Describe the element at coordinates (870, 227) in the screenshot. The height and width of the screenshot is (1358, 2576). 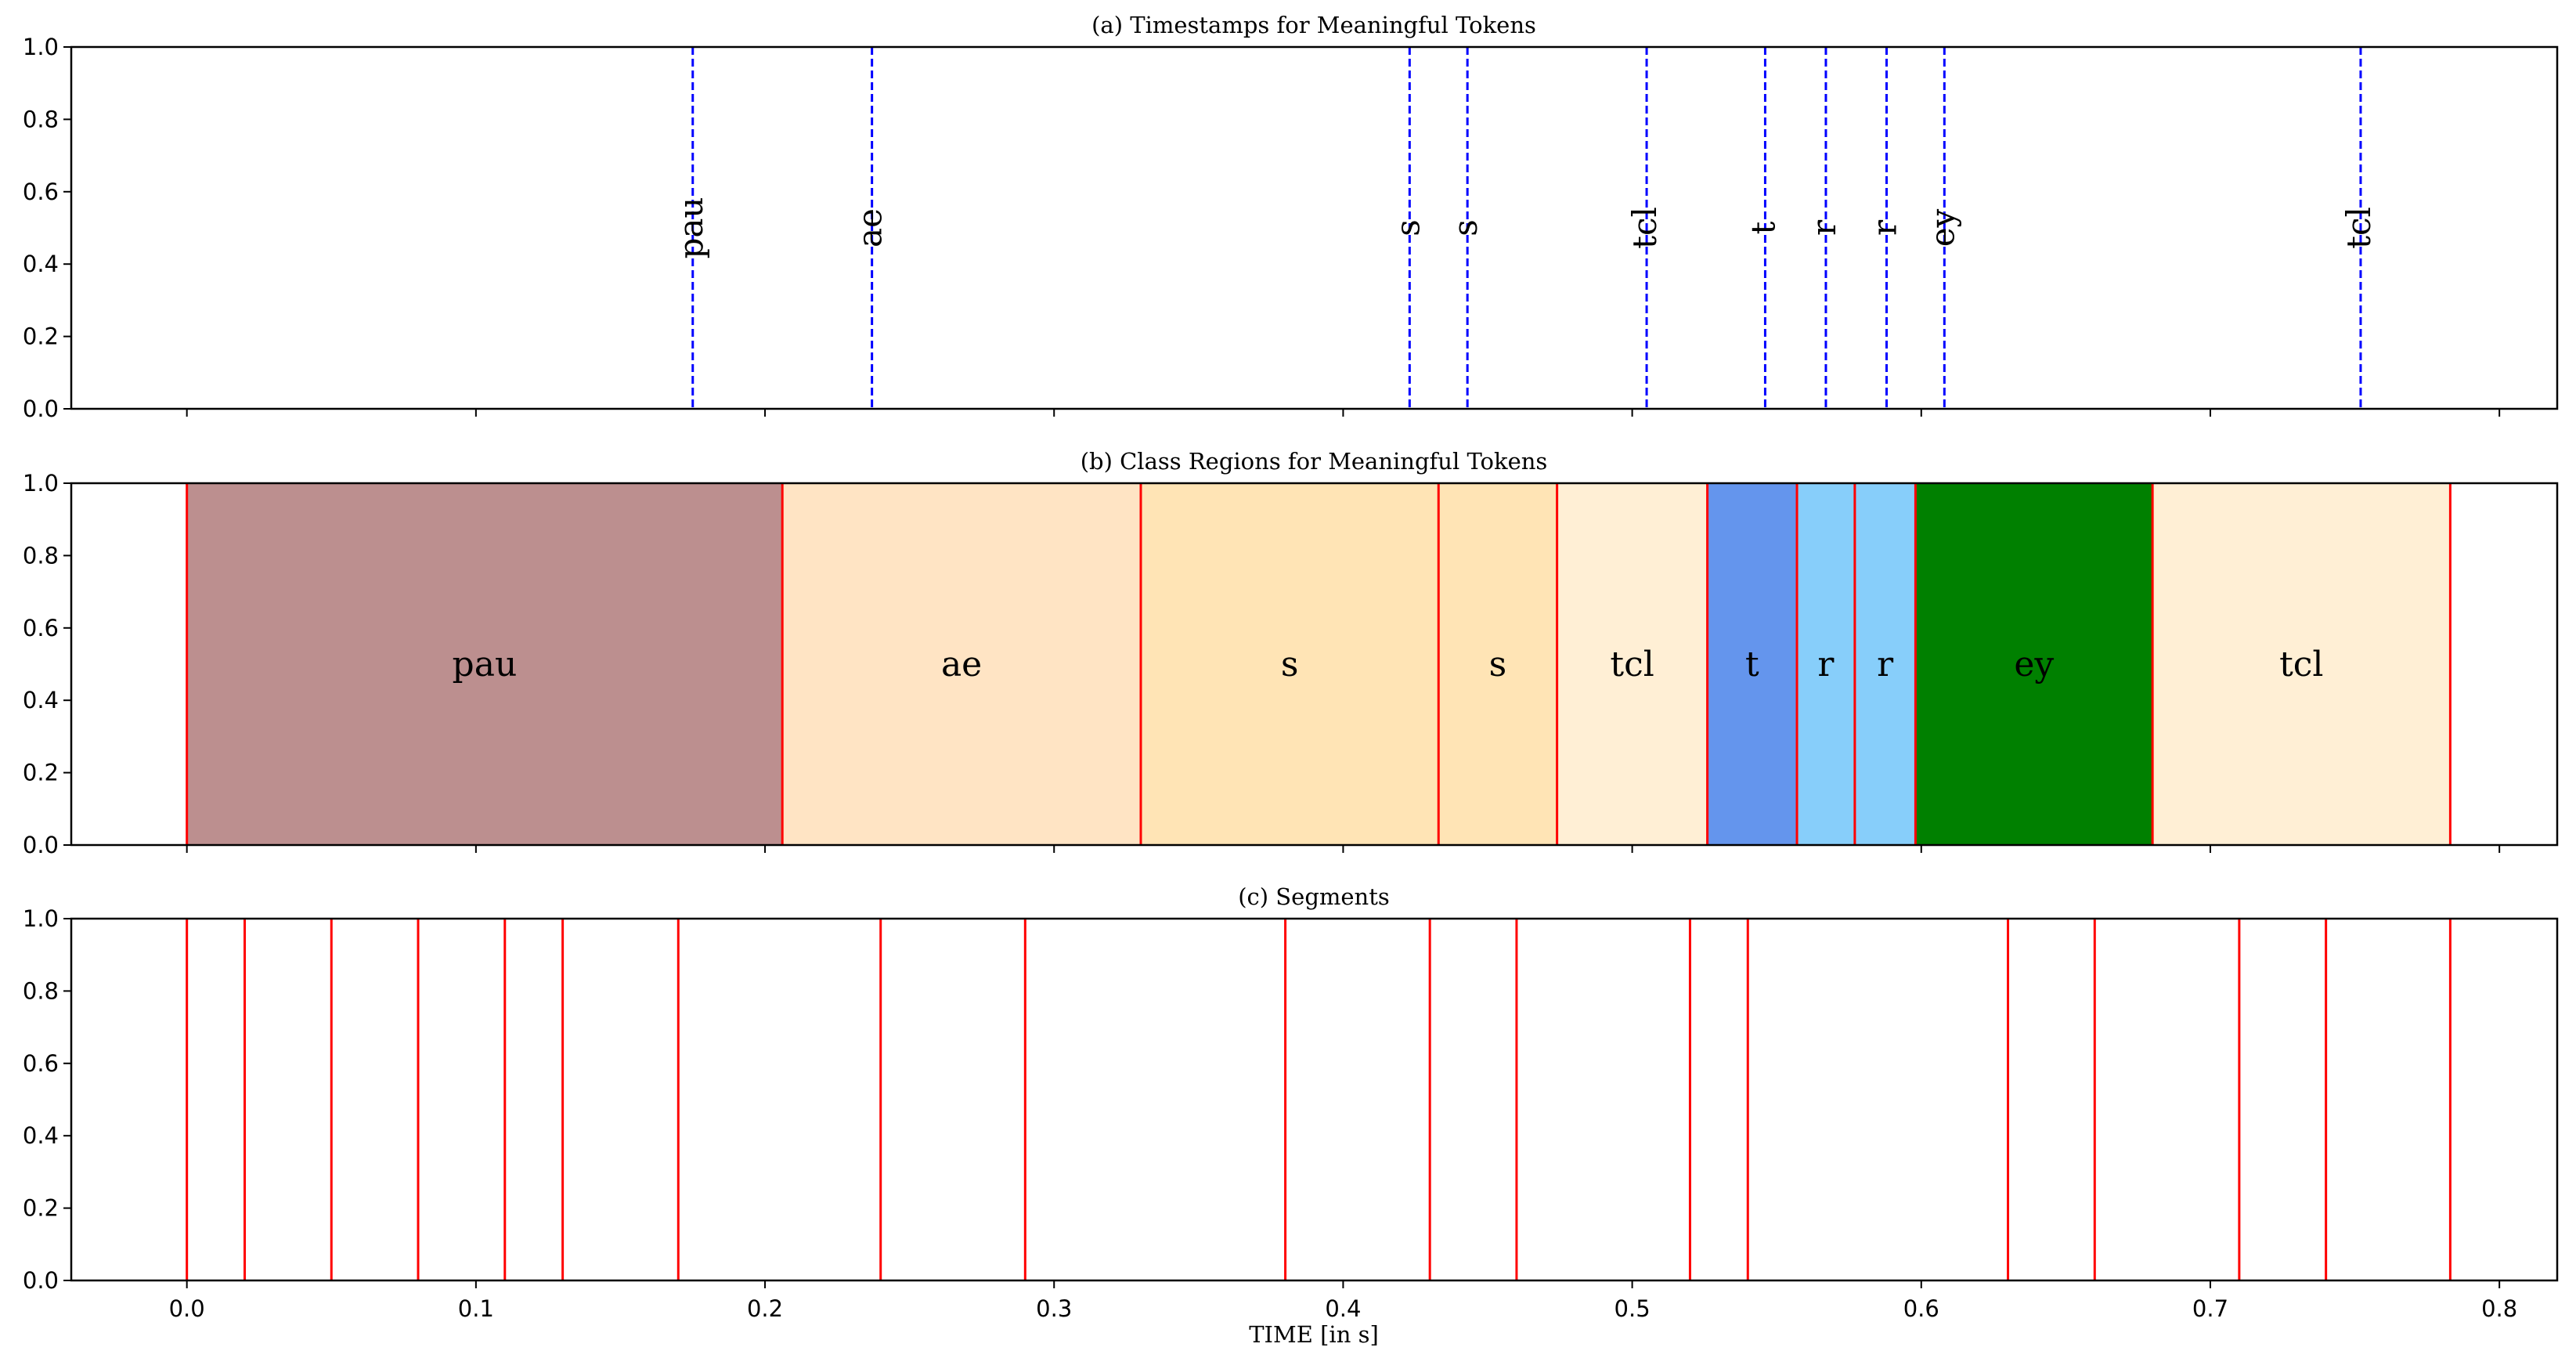
I see `timestamp-label: ae` at that location.